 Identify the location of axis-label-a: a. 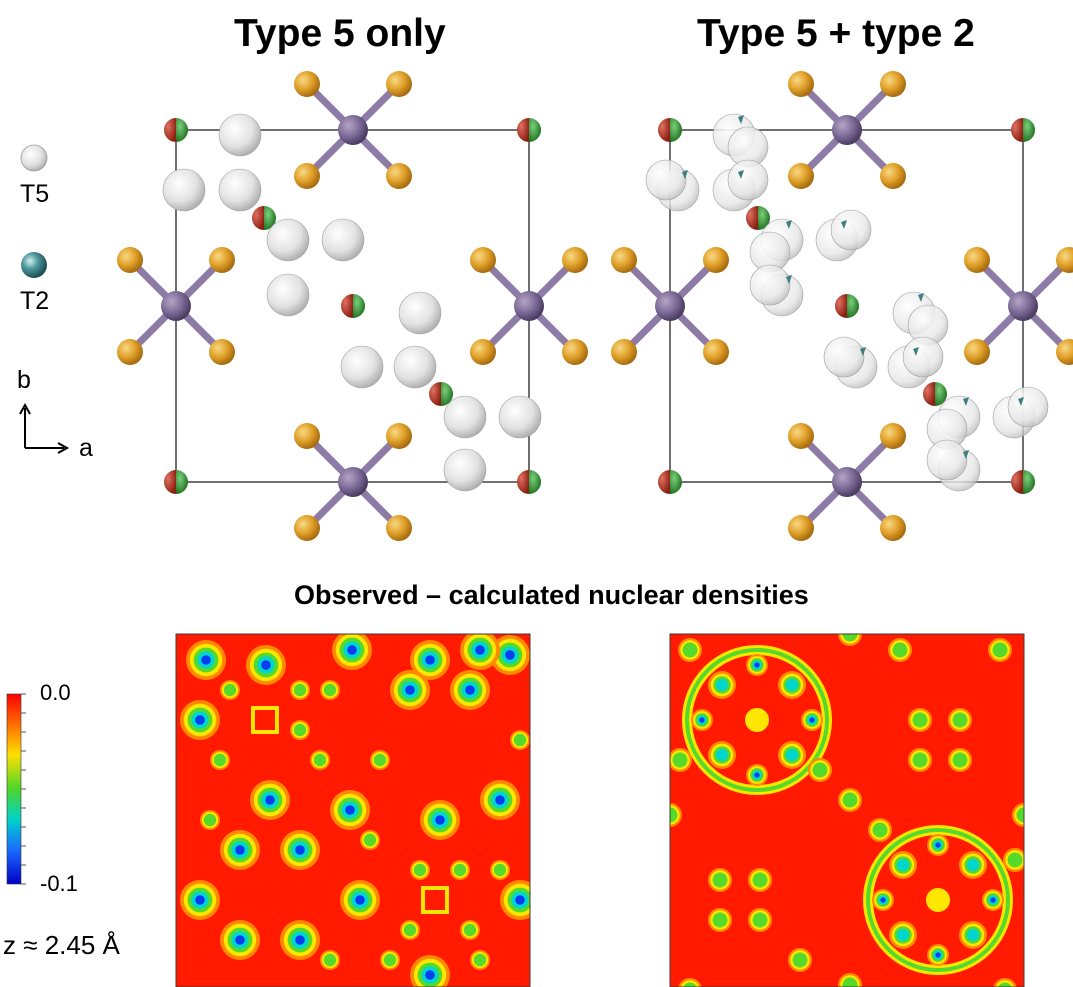
(86, 448).